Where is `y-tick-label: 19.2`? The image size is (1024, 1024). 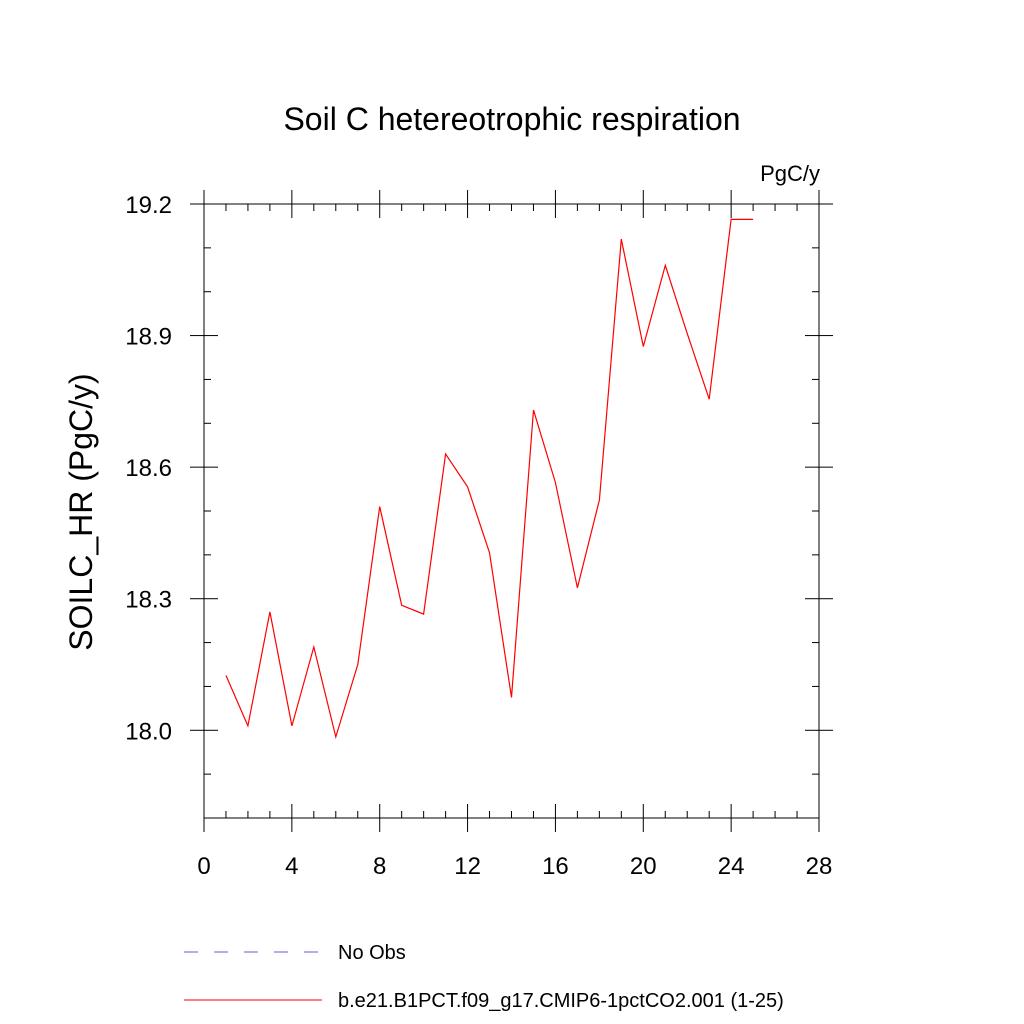
y-tick-label: 19.2 is located at coordinates (148, 205).